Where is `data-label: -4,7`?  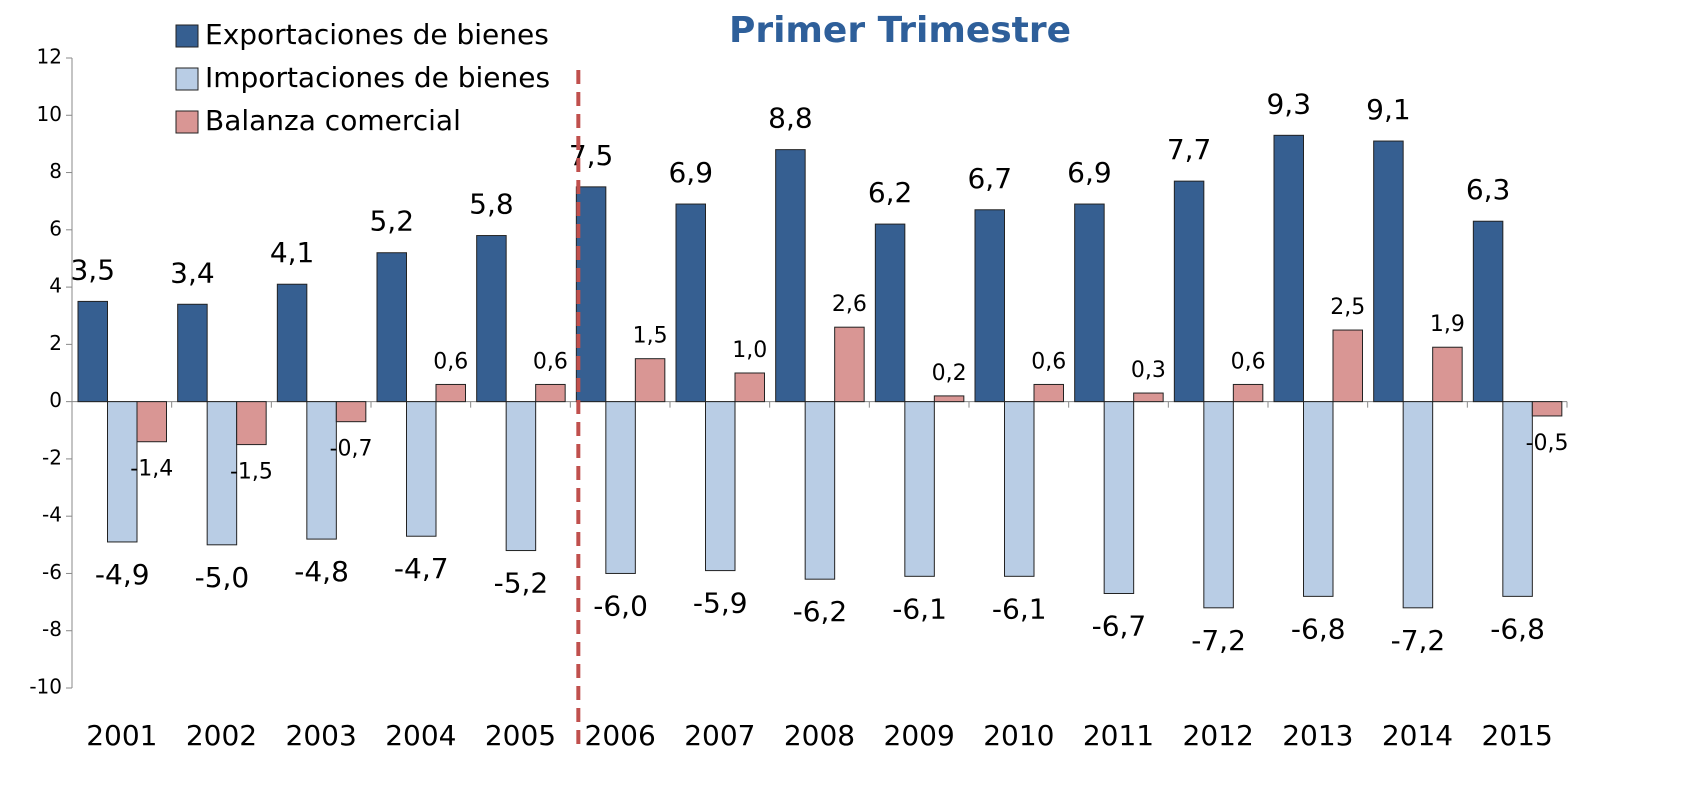 data-label: -4,7 is located at coordinates (421, 568).